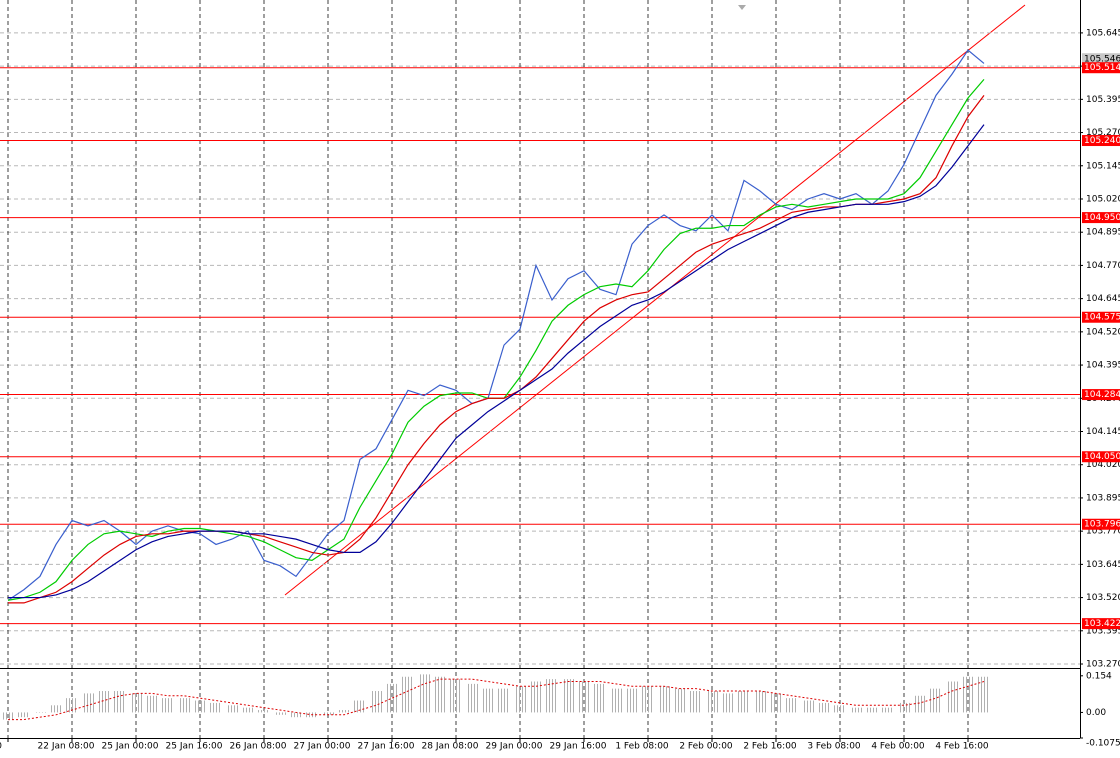 The image size is (1120, 758). I want to click on x-tick-label: 4 Feb 16:00, so click(962, 747).